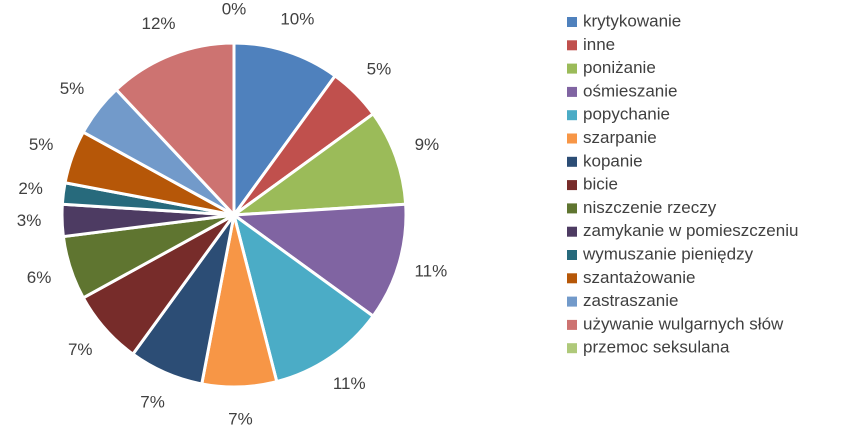  I want to click on data-label: 0%, so click(234, 9).